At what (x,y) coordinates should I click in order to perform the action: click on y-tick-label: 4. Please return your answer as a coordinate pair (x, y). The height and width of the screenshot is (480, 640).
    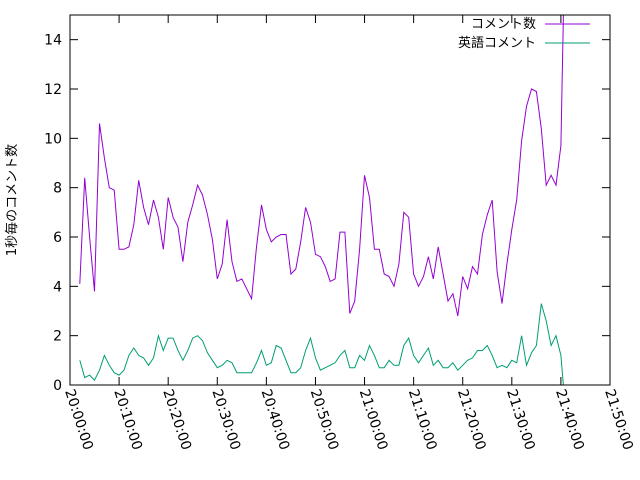
    Looking at the image, I should click on (57, 287).